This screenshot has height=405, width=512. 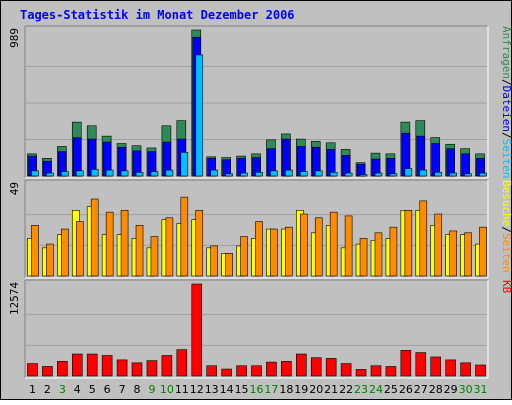 I want to click on day-label: 26, so click(x=406, y=389).